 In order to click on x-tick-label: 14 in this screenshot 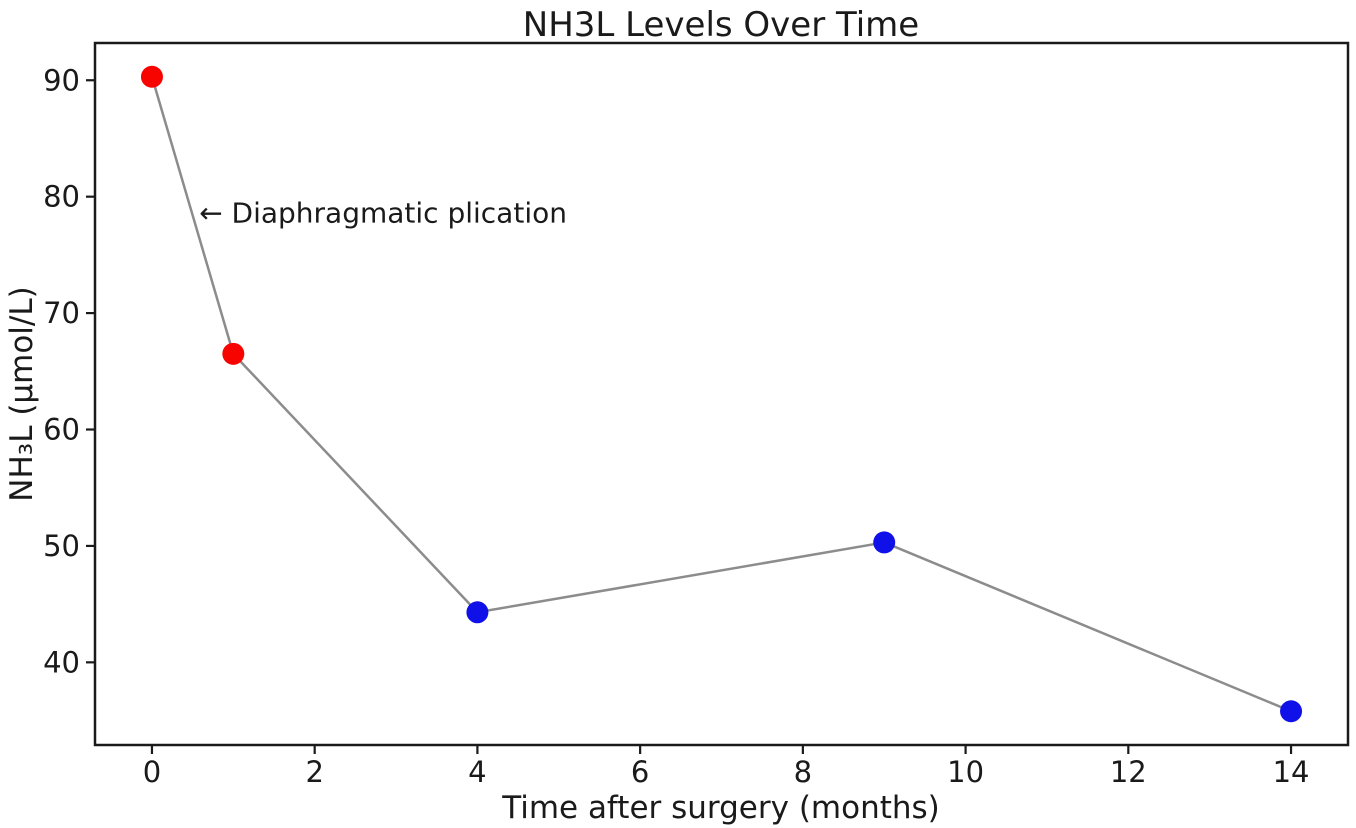, I will do `click(1291, 772)`.